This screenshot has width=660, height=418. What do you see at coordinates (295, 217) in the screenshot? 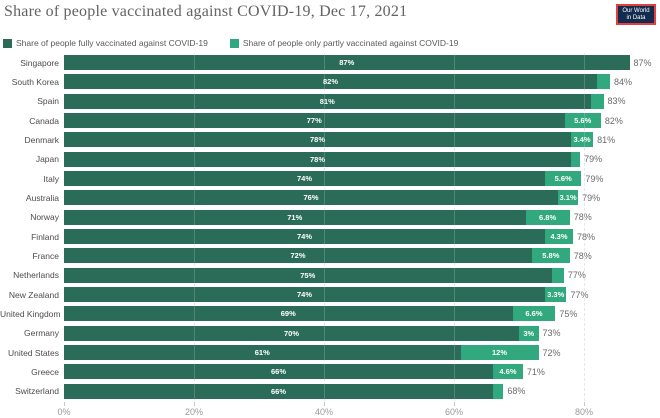
I see `bar-fully-segment: 71%` at bounding box center [295, 217].